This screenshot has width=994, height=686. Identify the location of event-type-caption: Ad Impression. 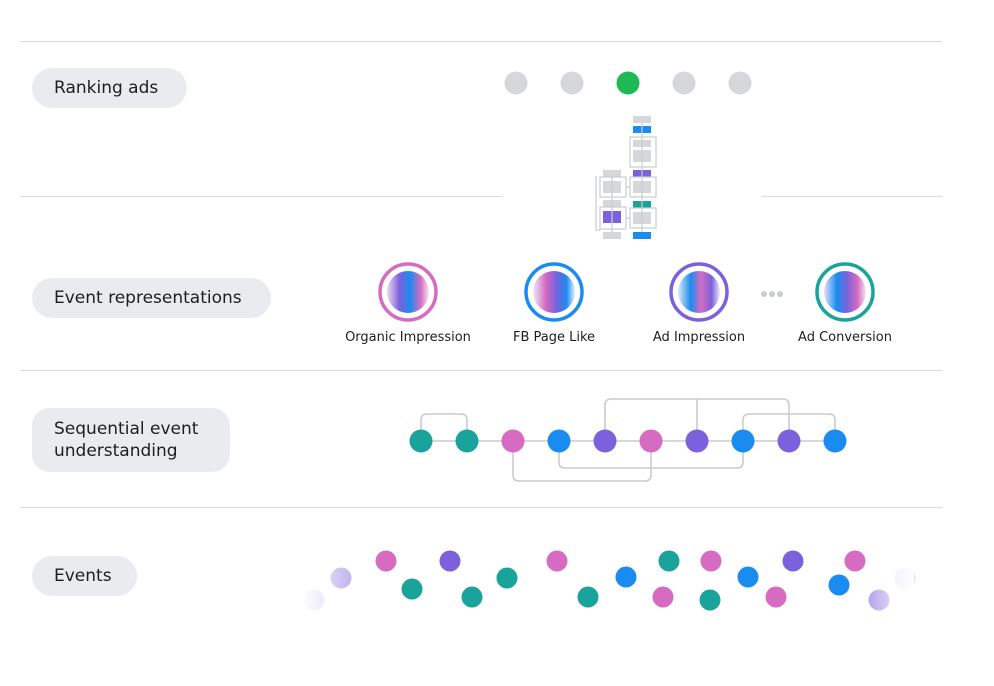
(699, 337).